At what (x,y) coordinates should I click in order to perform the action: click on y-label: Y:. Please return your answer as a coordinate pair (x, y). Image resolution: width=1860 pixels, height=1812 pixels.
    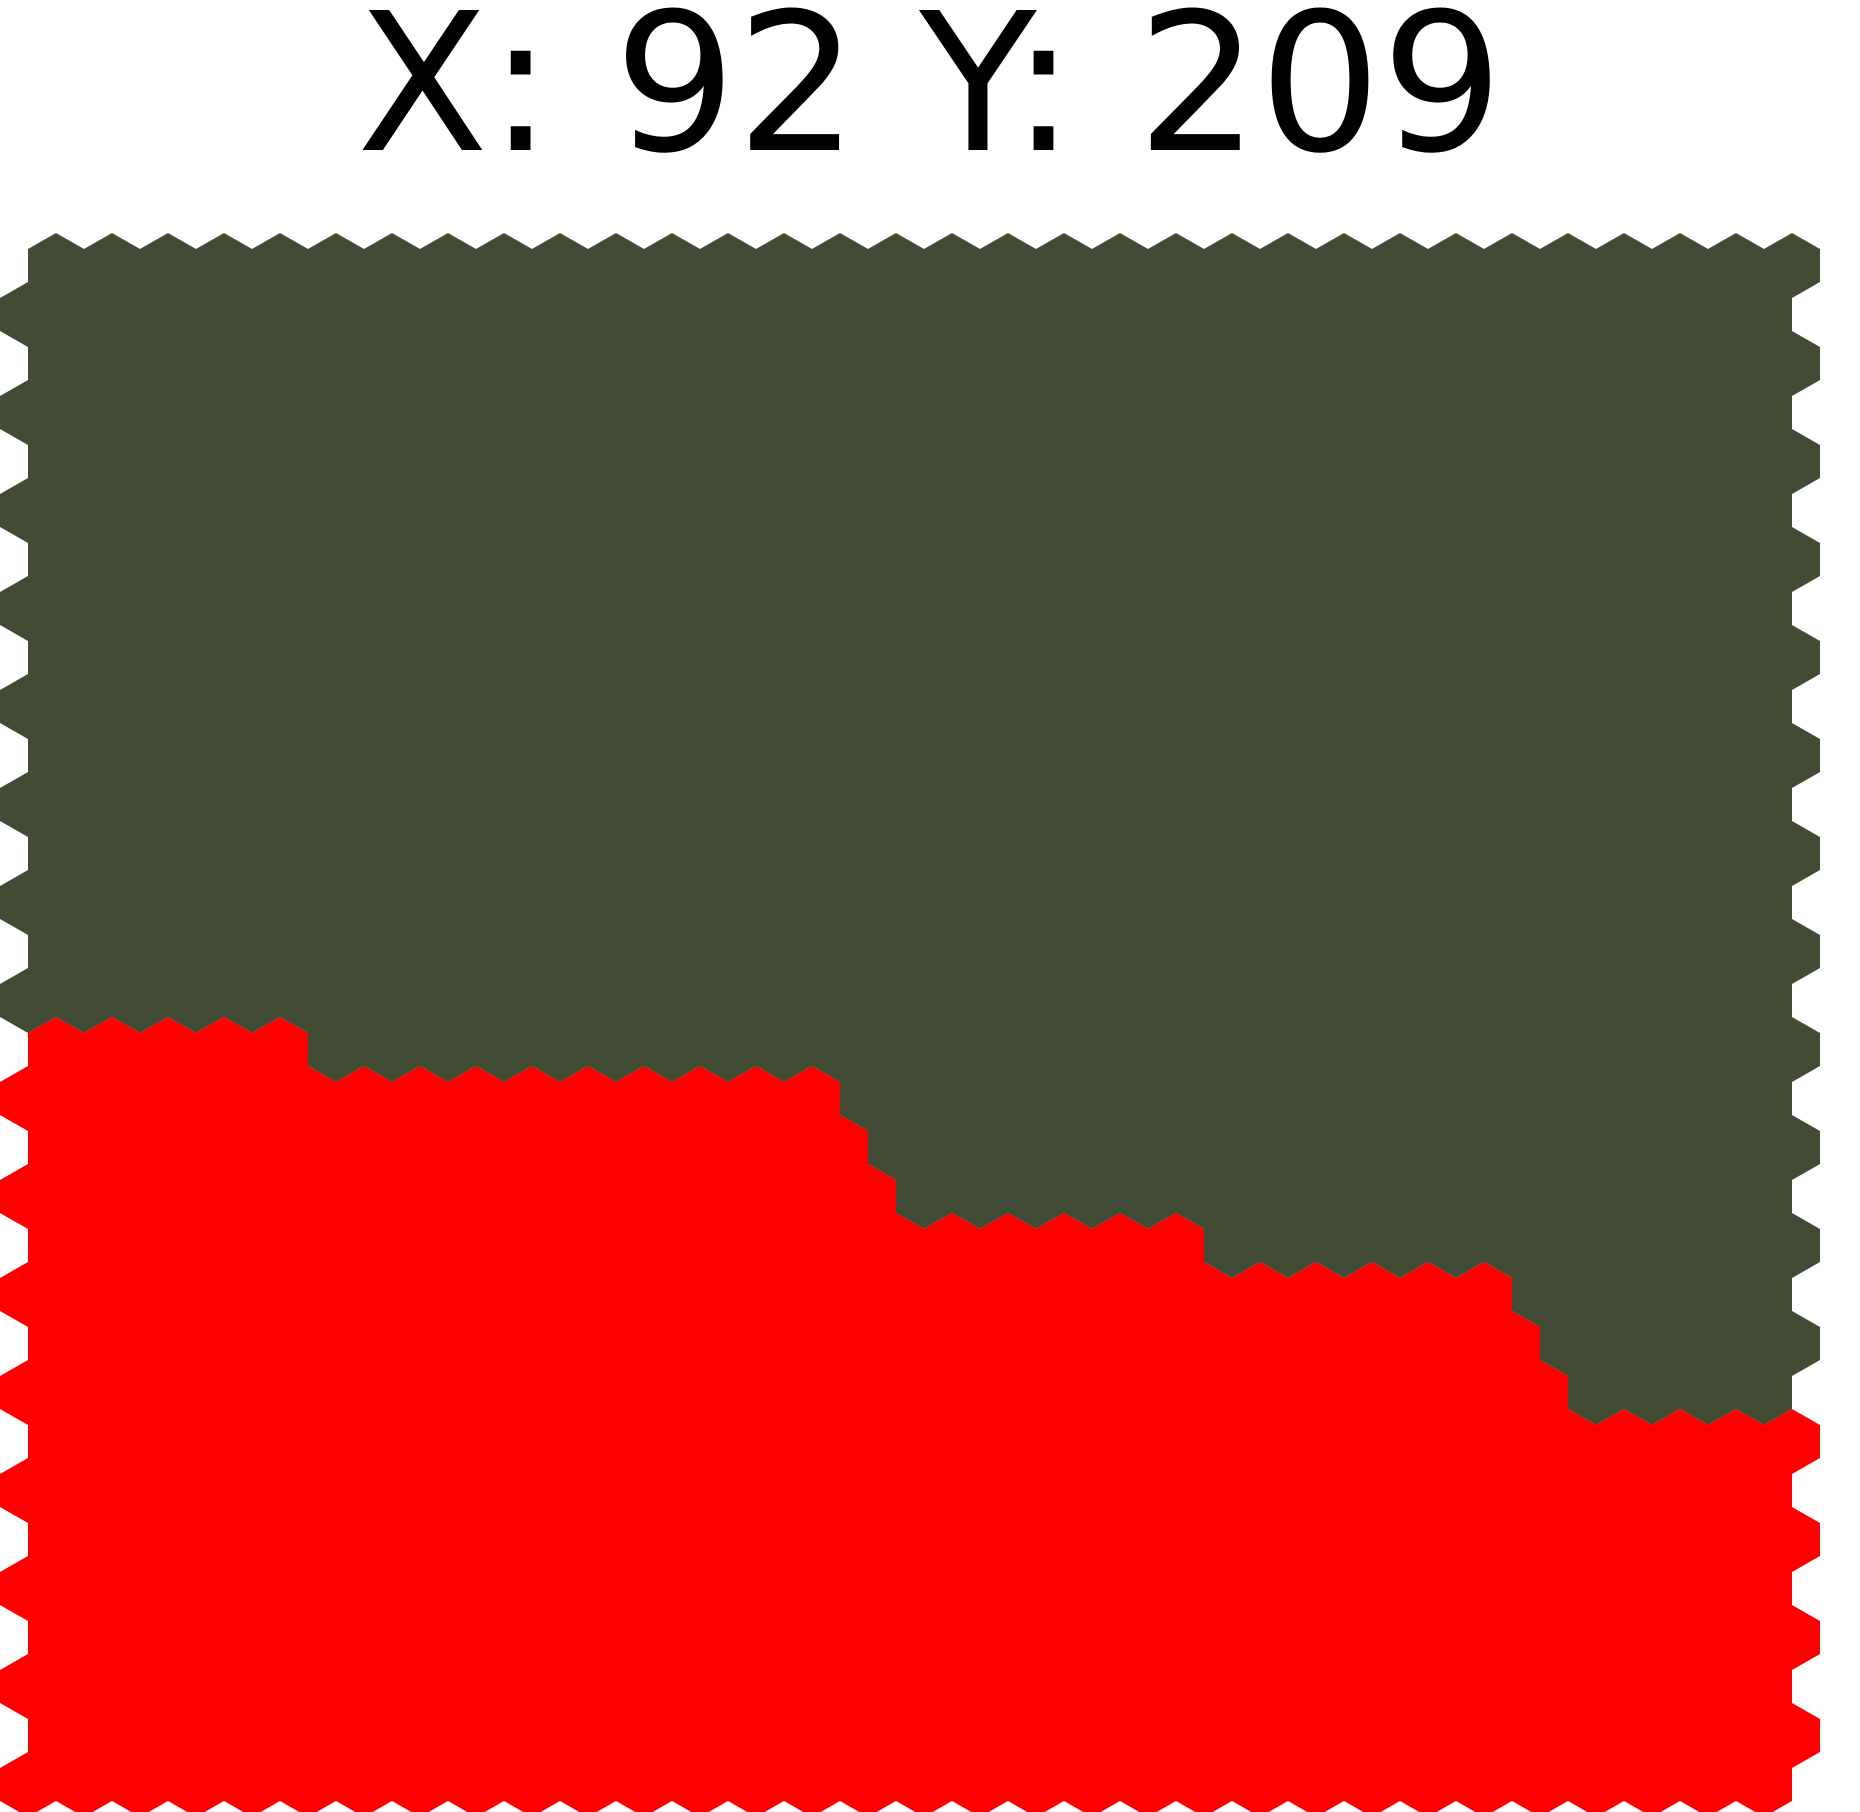
    Looking at the image, I should click on (997, 98).